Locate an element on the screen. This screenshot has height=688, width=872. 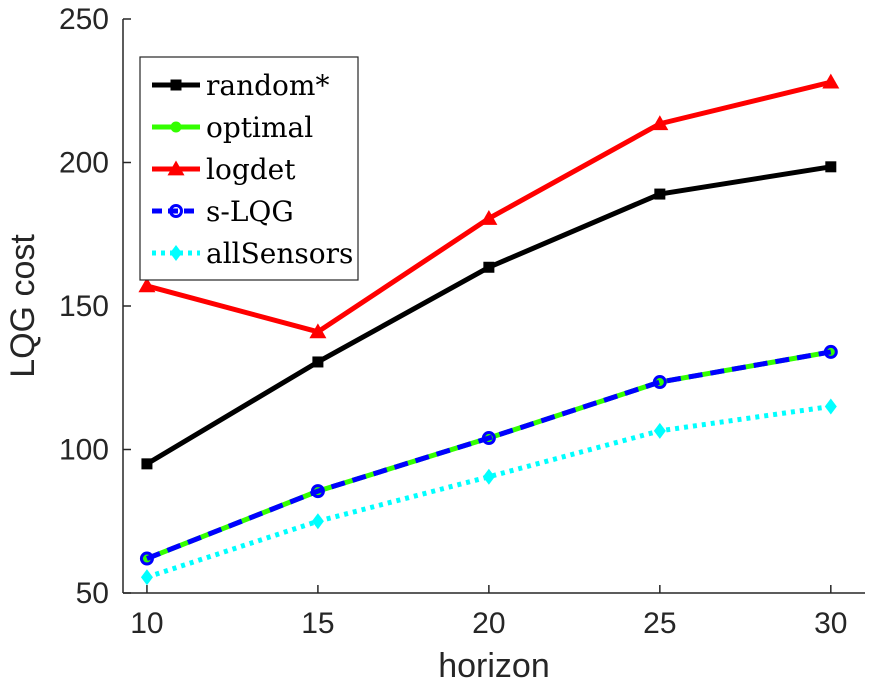
x-ticks: 10 15 20 25 30 is located at coordinates (488, 612).